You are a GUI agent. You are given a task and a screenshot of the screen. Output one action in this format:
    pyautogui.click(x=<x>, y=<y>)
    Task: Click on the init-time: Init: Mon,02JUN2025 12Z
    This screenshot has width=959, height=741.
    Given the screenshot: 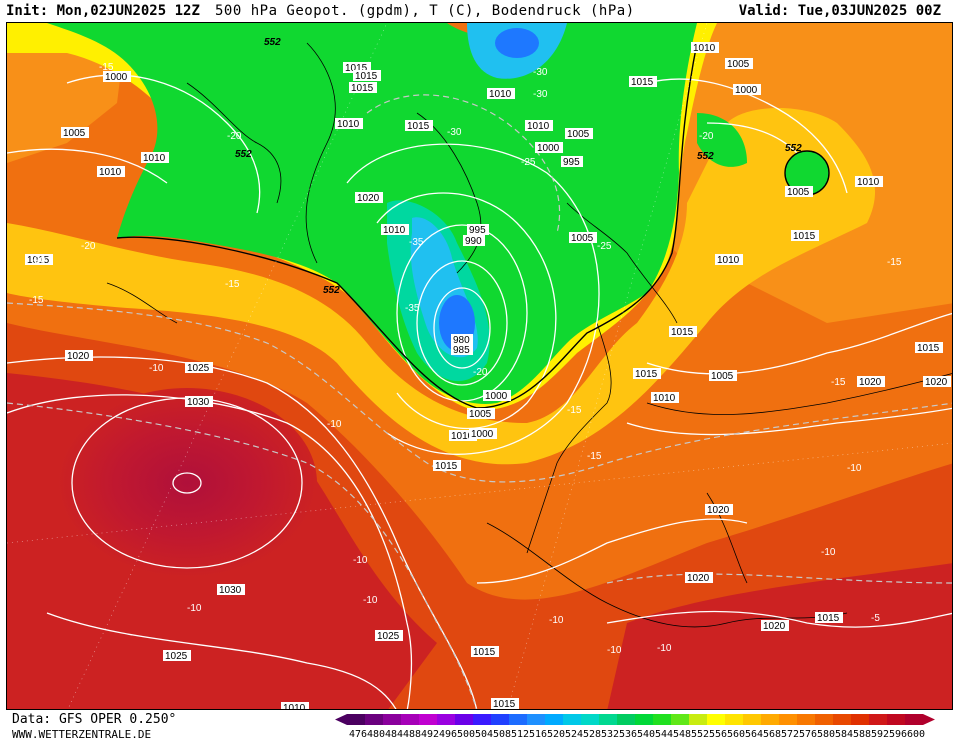 What is the action you would take?
    pyautogui.click(x=103, y=11)
    